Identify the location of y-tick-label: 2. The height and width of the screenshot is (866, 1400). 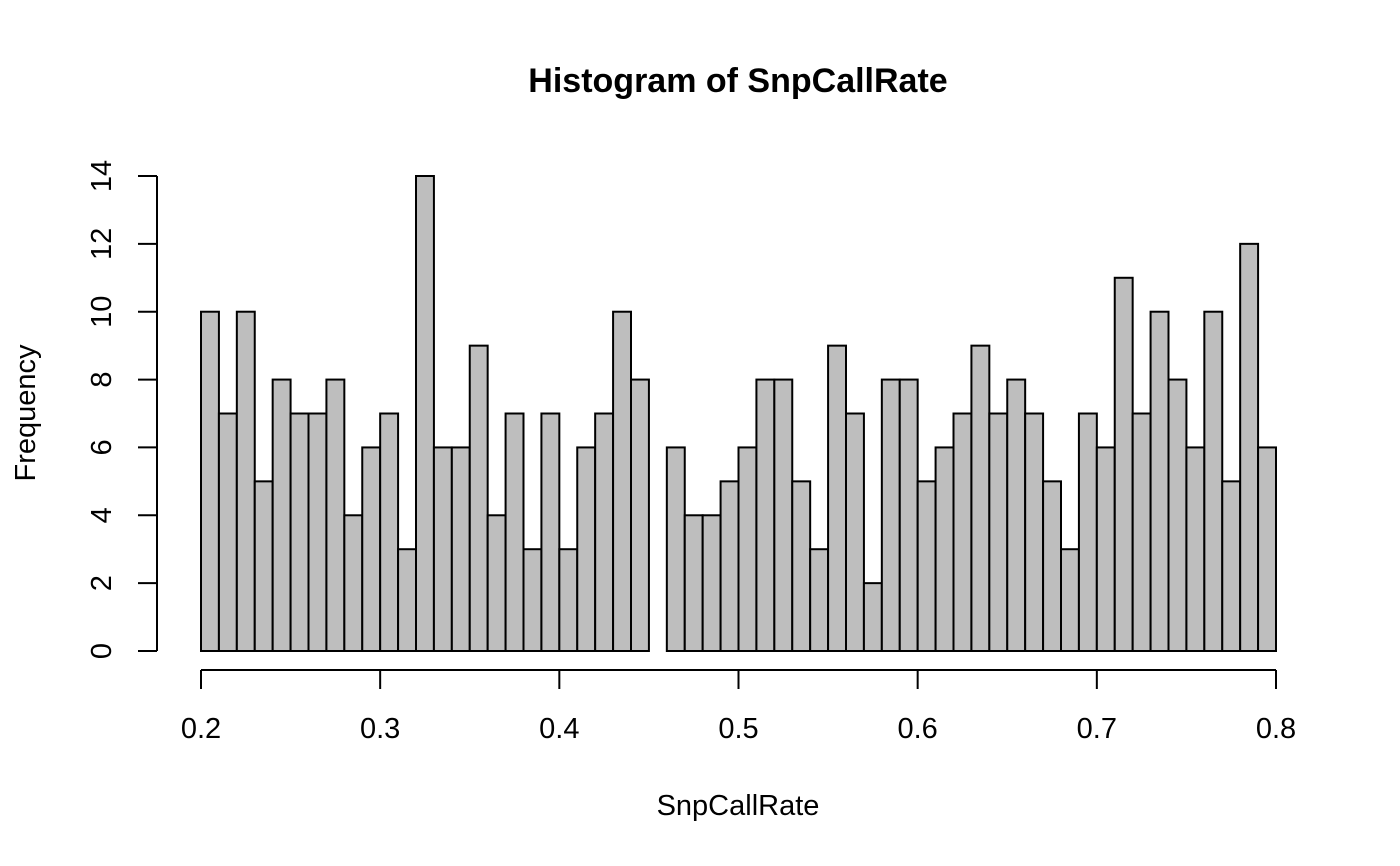
(102, 583).